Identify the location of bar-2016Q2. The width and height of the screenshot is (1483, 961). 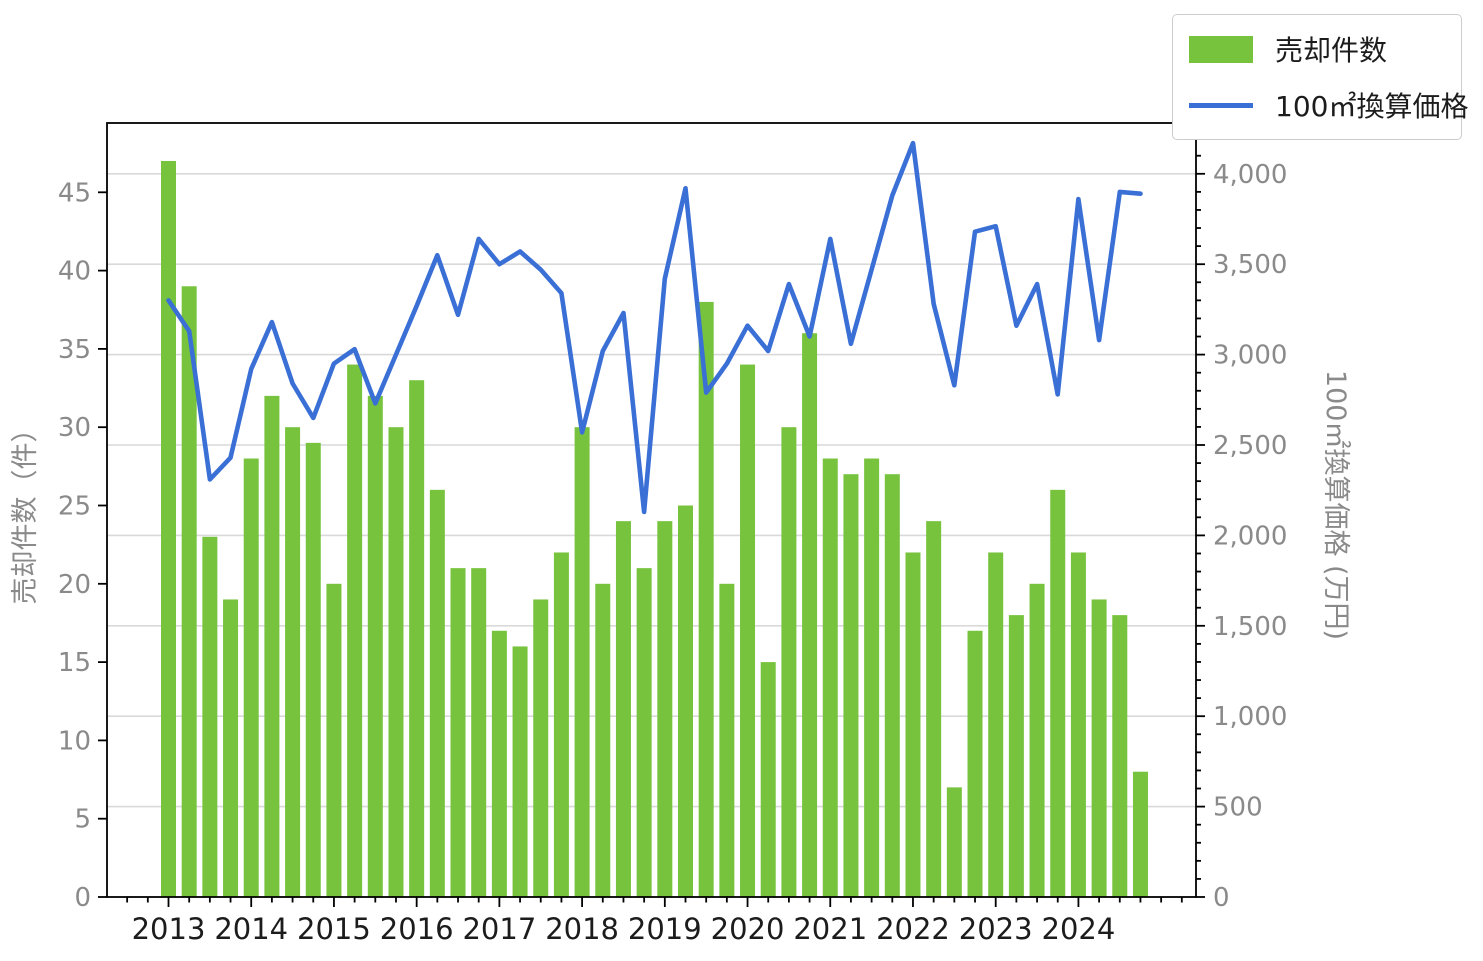
(437, 693).